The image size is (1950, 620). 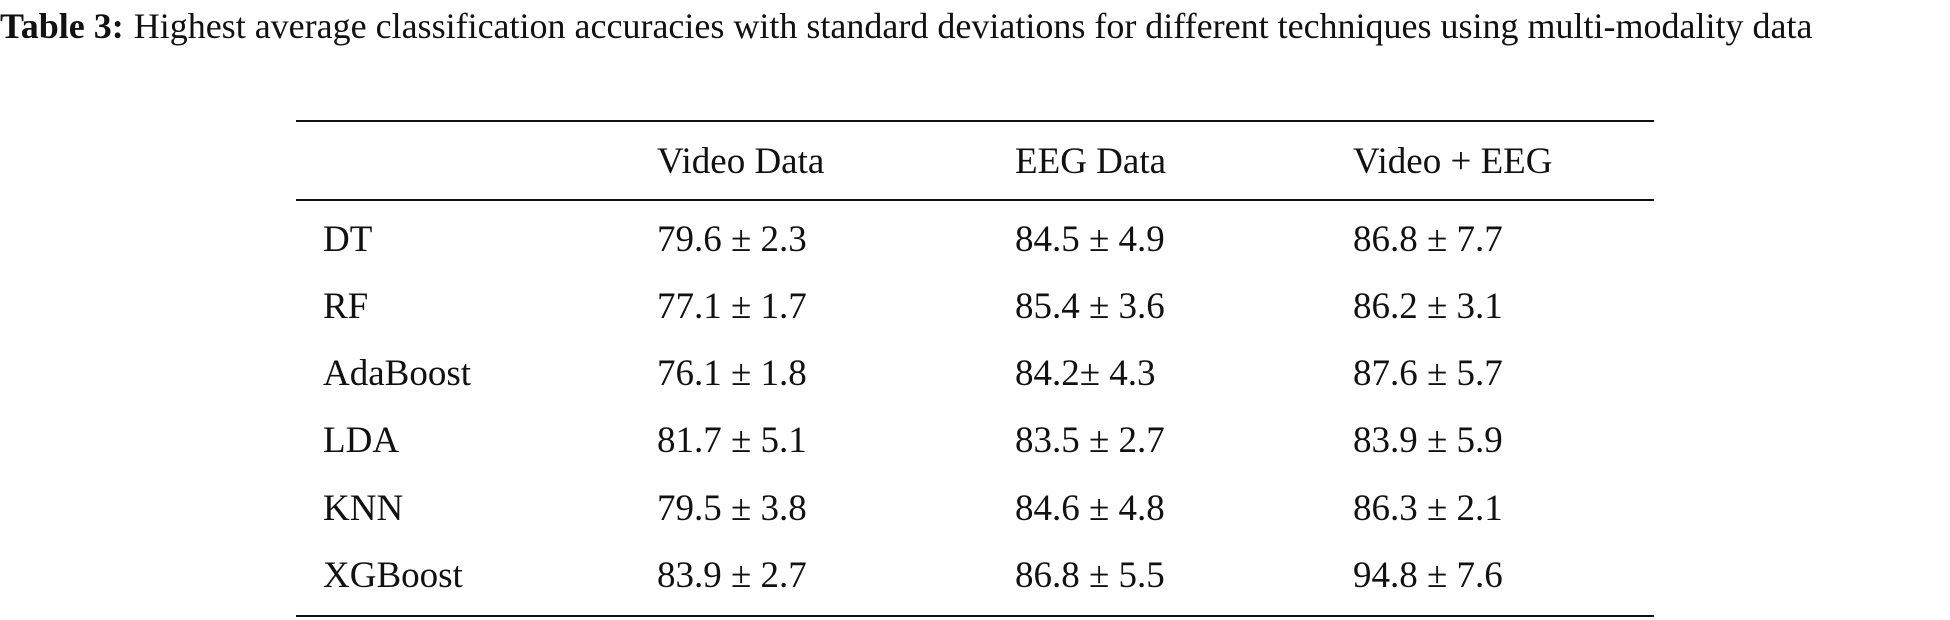 I want to click on table-cell: 84.5 ± 4.9, so click(x=1090, y=239).